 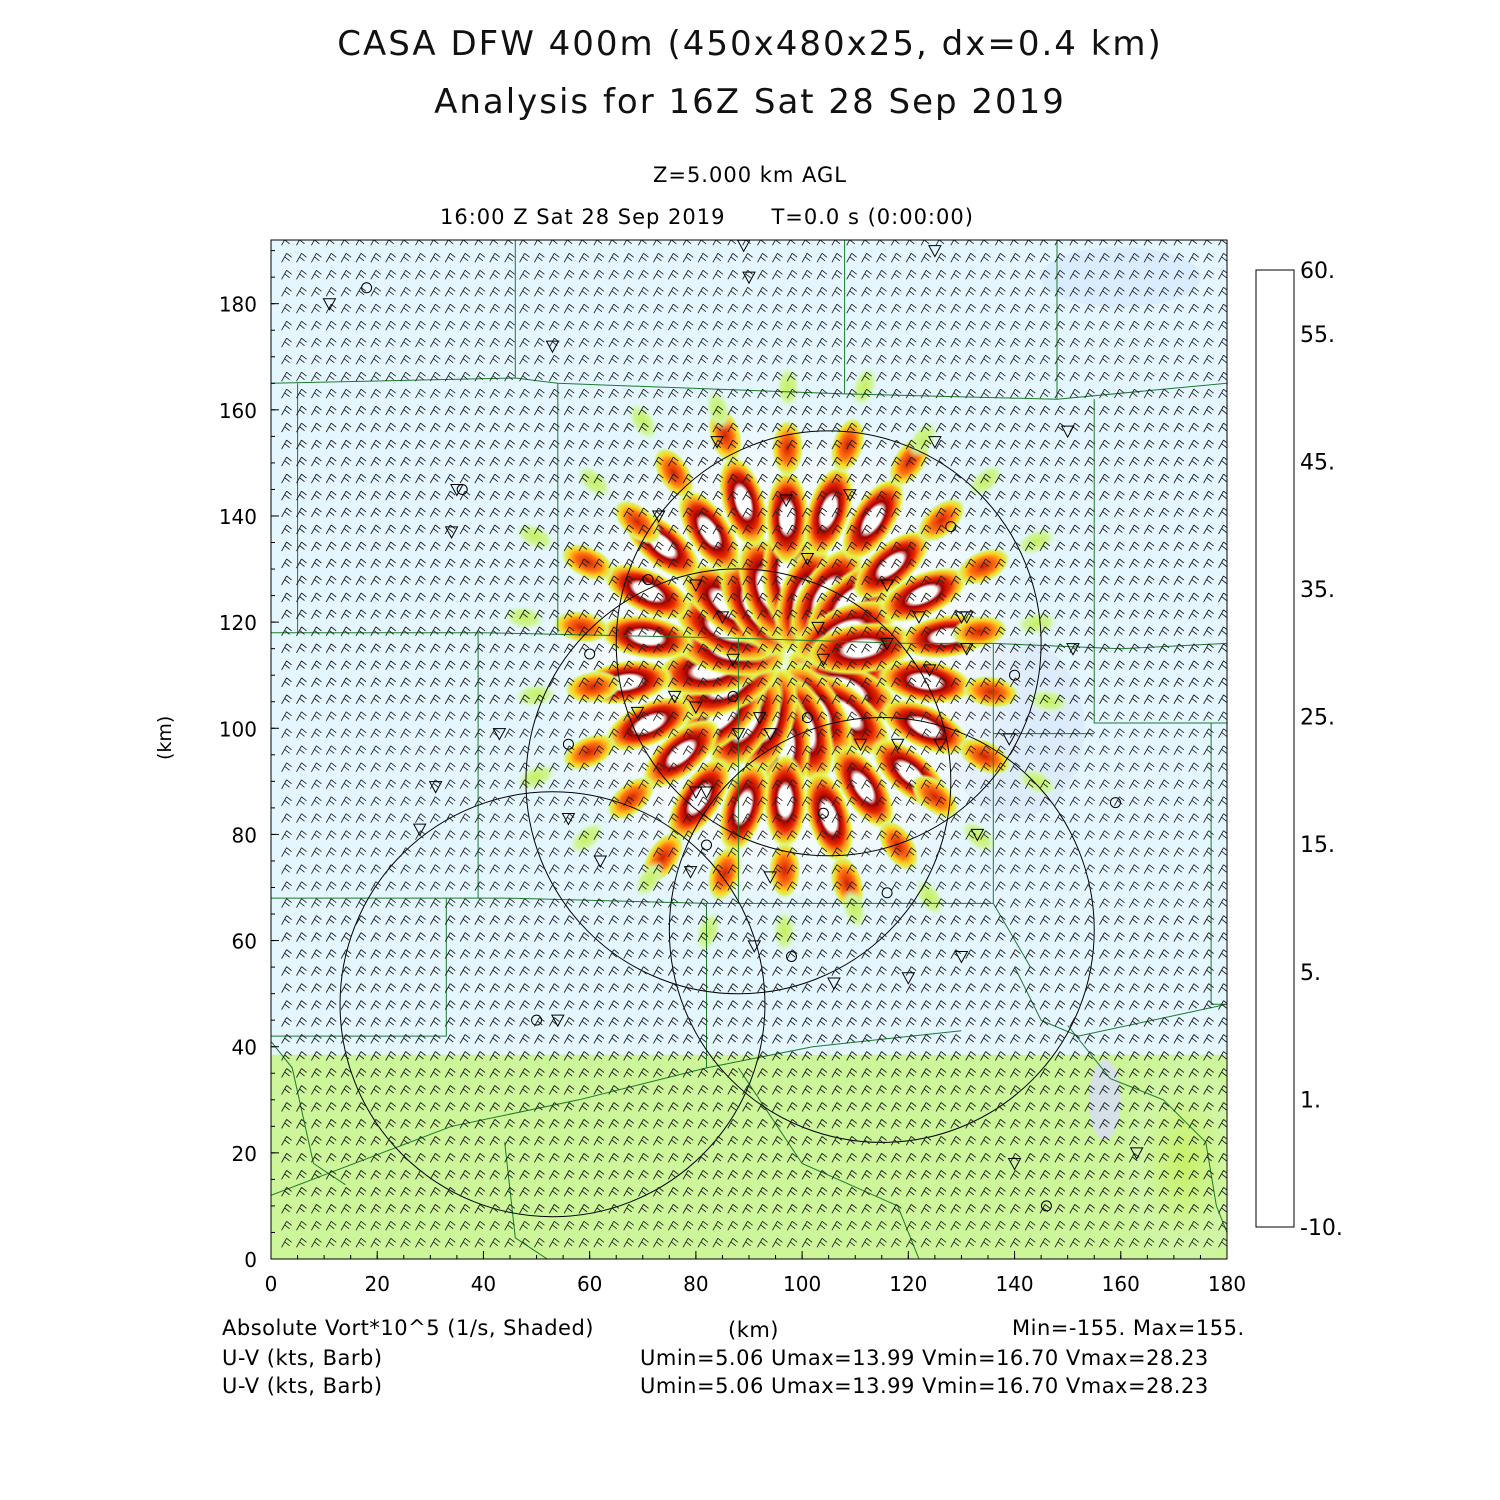 What do you see at coordinates (1275, 748) in the screenshot?
I see `colorbar-frame` at bounding box center [1275, 748].